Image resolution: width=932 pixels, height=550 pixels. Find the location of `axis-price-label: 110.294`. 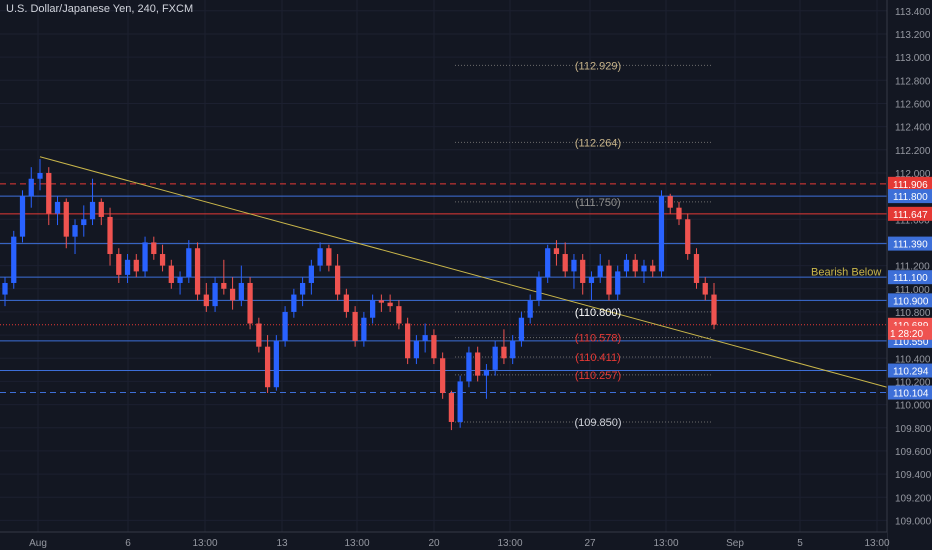

axis-price-label: 110.294 is located at coordinates (911, 372).